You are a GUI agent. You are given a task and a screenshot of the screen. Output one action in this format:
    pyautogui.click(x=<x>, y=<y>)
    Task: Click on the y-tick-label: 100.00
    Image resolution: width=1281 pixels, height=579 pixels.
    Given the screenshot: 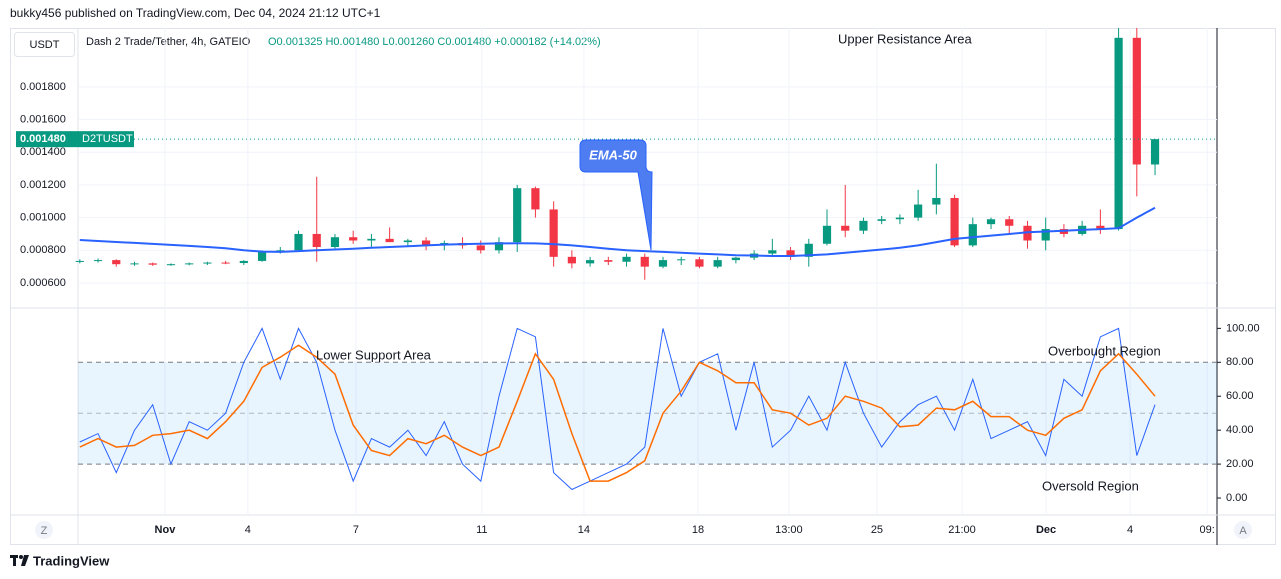 What is the action you would take?
    pyautogui.click(x=1243, y=328)
    